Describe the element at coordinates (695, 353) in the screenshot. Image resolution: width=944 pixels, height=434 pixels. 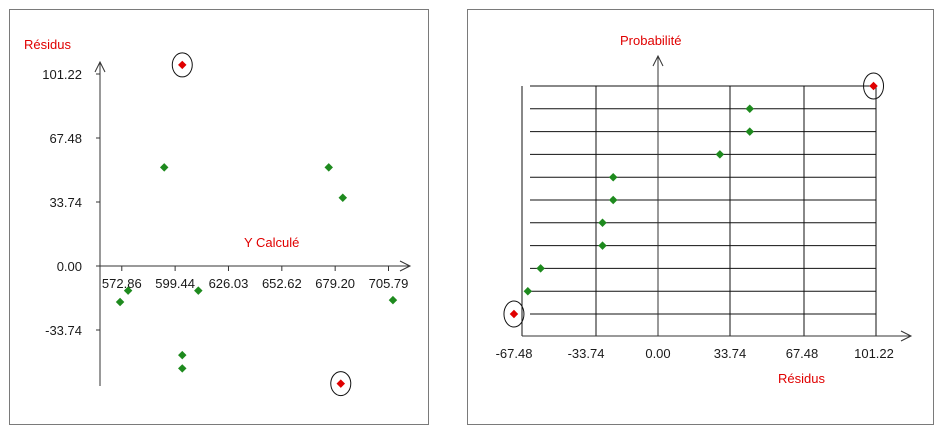
I see `right-x-tick-labels: -67.48 -33.74 0.00 33.74 67.48 101.22` at that location.